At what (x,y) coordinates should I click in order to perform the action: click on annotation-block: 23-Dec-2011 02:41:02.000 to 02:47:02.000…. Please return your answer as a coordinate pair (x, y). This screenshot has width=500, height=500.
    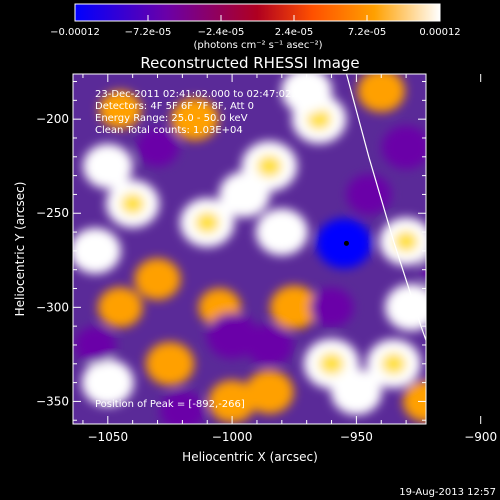
    Looking at the image, I should click on (204, 112).